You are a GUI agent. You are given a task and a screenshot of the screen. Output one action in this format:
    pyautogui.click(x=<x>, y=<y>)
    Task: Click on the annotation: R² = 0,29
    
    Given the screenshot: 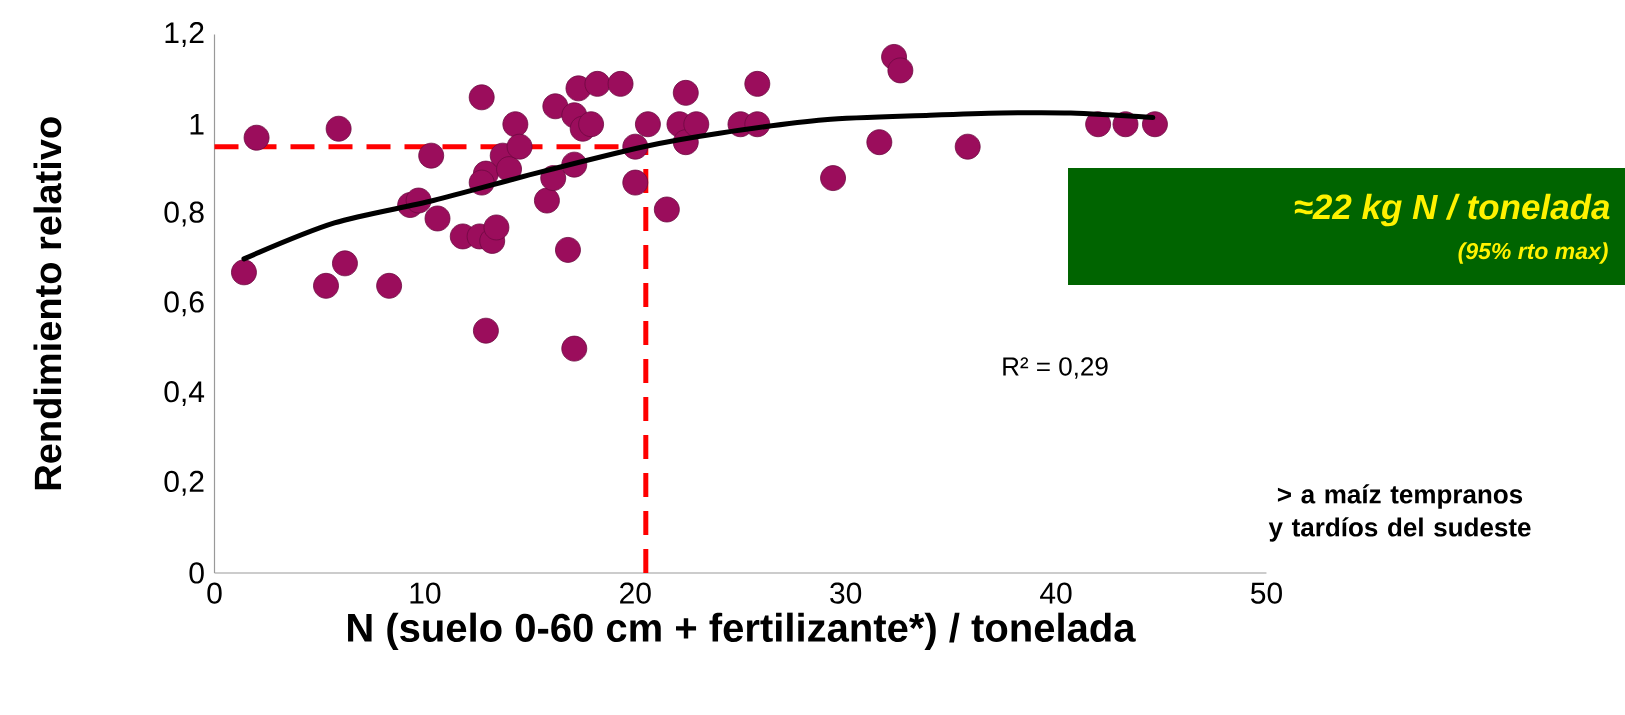 What is the action you would take?
    pyautogui.click(x=1055, y=368)
    